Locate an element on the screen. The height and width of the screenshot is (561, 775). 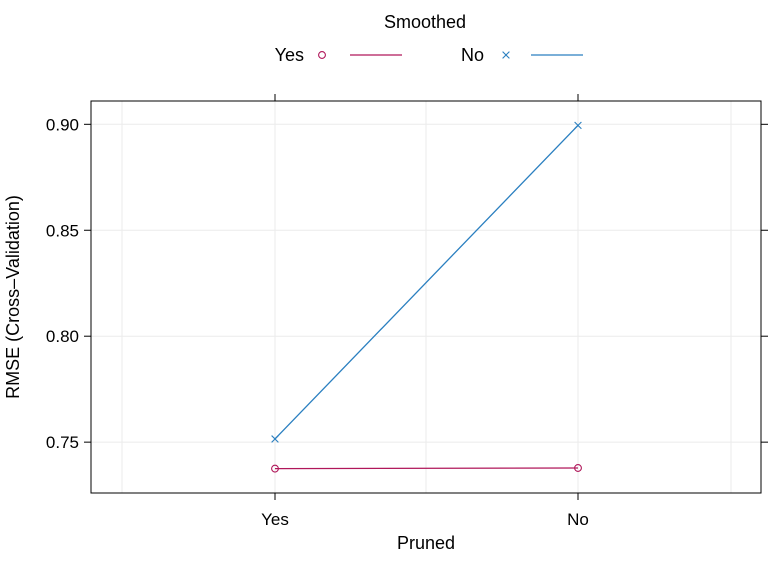
legend-marker-no is located at coordinates (506, 55).